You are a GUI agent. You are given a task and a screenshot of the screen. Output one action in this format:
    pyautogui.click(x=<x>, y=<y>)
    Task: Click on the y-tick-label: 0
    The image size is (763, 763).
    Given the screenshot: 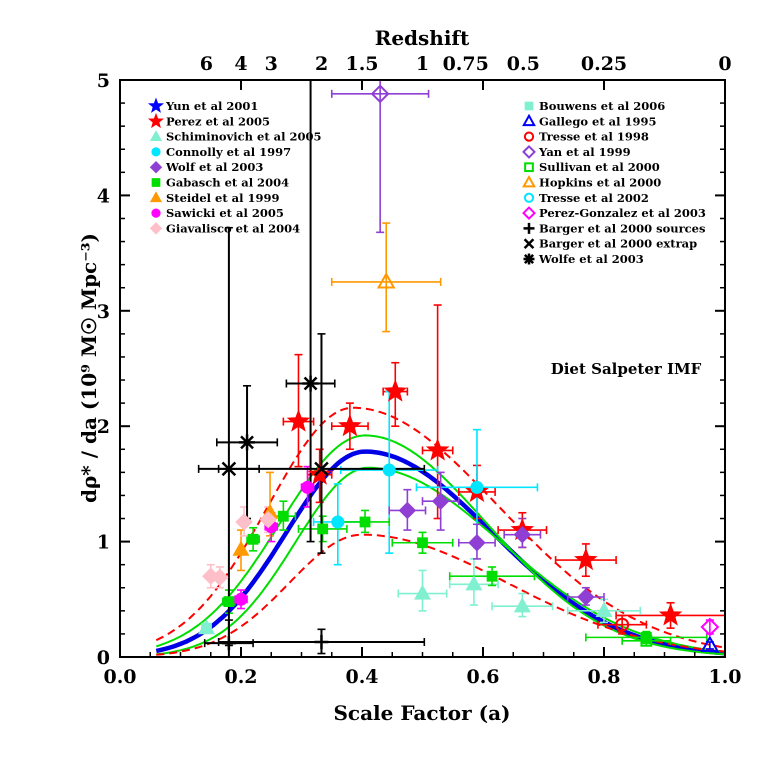 What is the action you would take?
    pyautogui.click(x=103, y=658)
    